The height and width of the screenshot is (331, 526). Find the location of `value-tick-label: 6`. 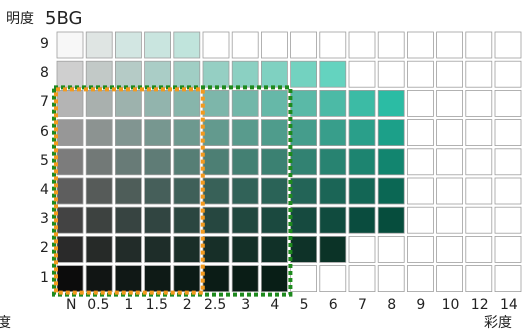

value-tick-label: 6 is located at coordinates (44, 131).